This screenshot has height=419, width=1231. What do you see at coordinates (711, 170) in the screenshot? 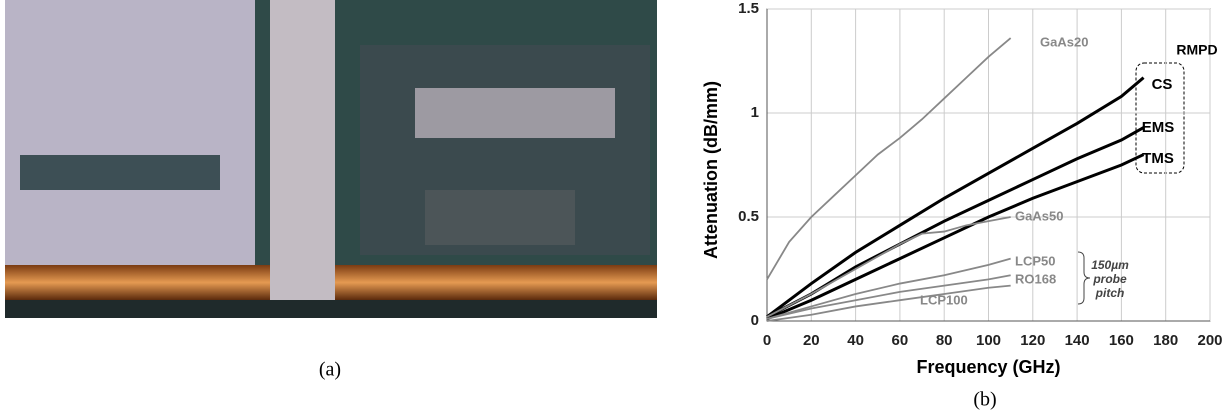
I see `y-axis-label: Attenuation (dB/mm)` at bounding box center [711, 170].